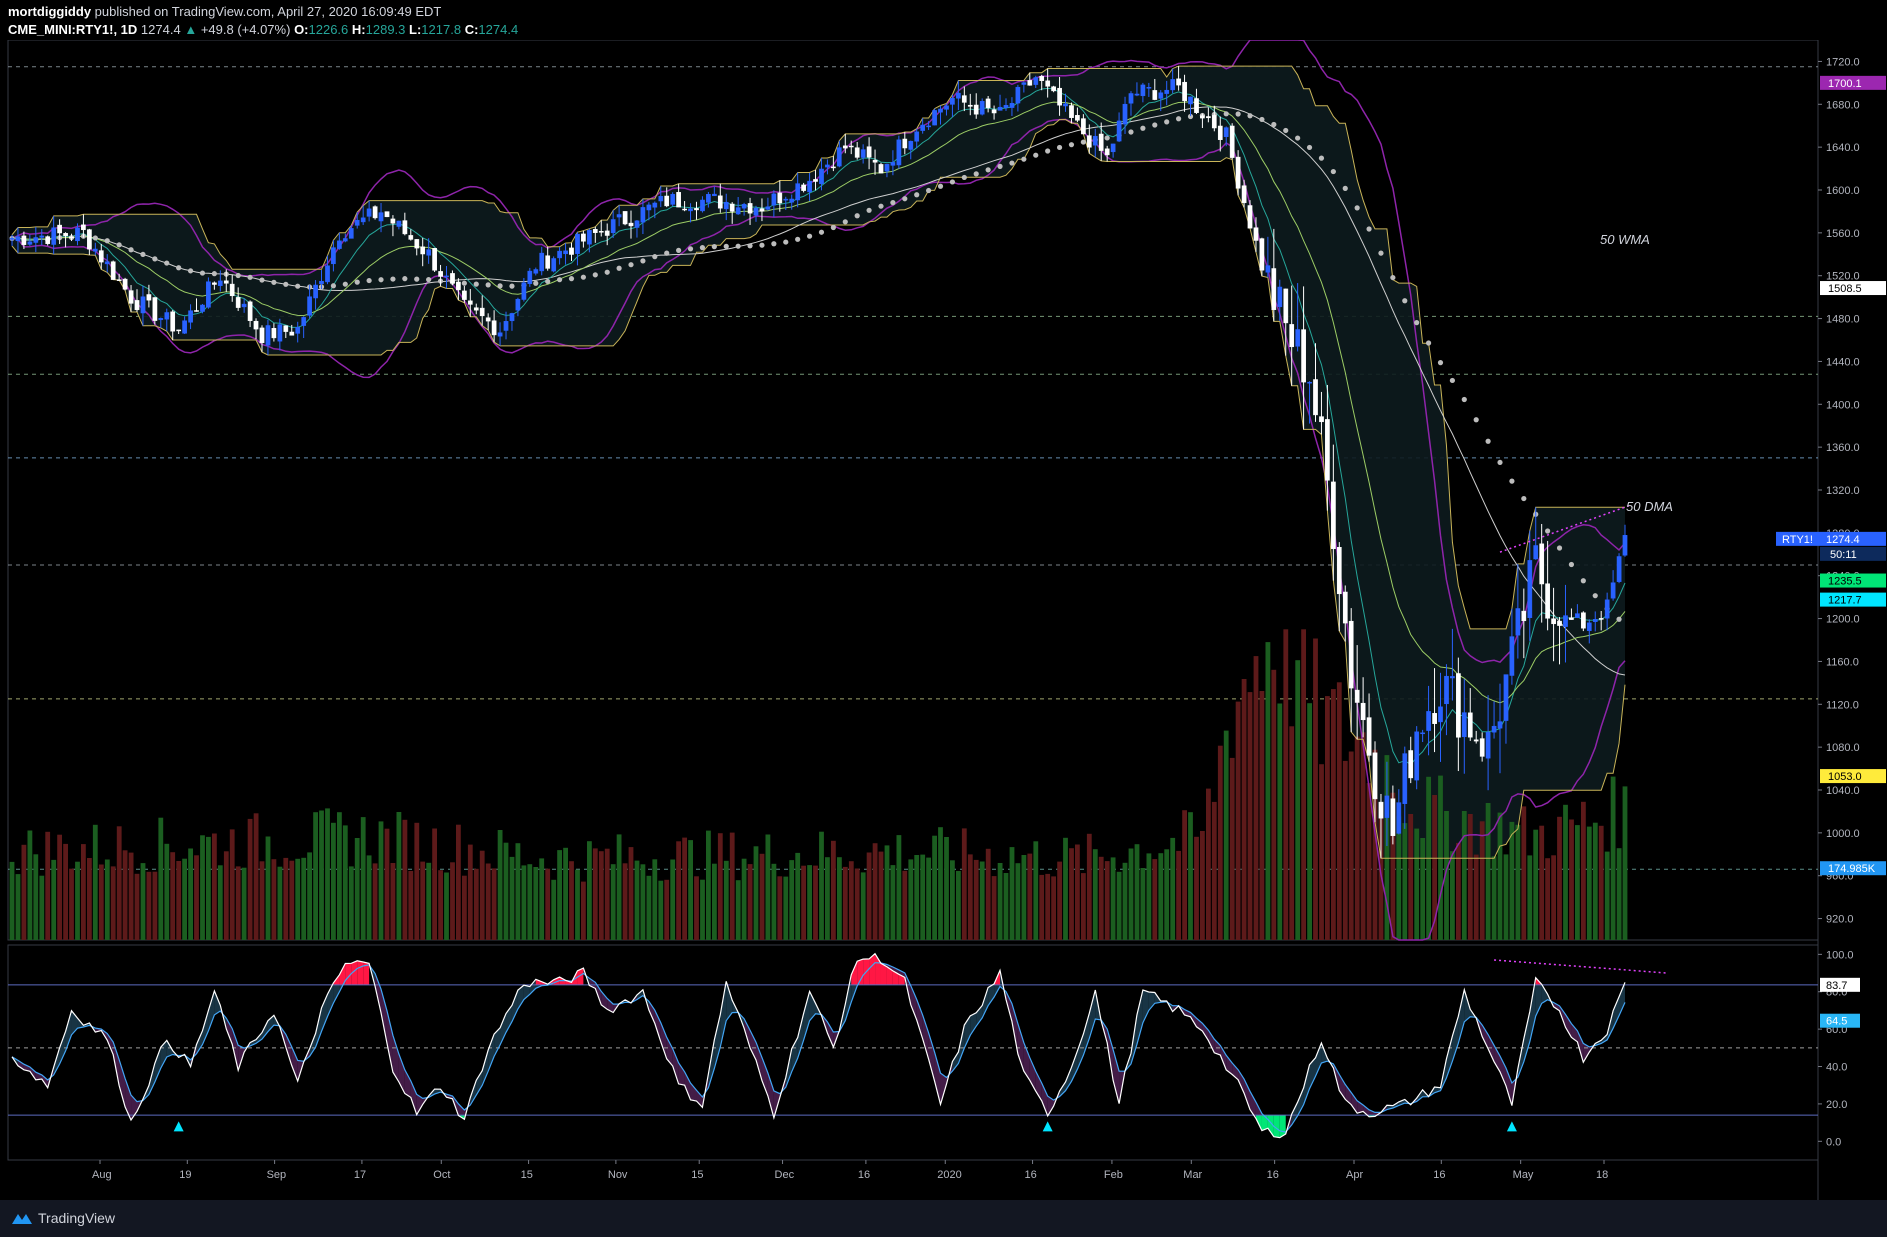 Image resolution: width=1887 pixels, height=1237 pixels. I want to click on author-name: mortdiggiddy, so click(50, 11).